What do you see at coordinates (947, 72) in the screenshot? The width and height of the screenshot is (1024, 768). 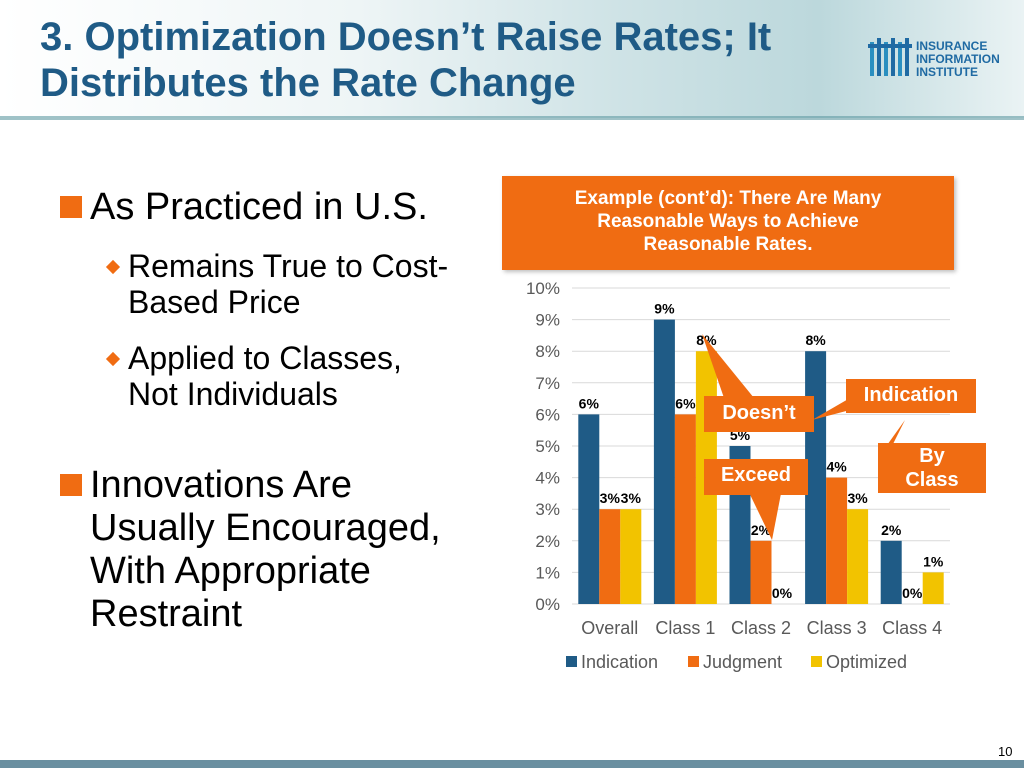 I see `logo-line-3: INSTITUTE` at bounding box center [947, 72].